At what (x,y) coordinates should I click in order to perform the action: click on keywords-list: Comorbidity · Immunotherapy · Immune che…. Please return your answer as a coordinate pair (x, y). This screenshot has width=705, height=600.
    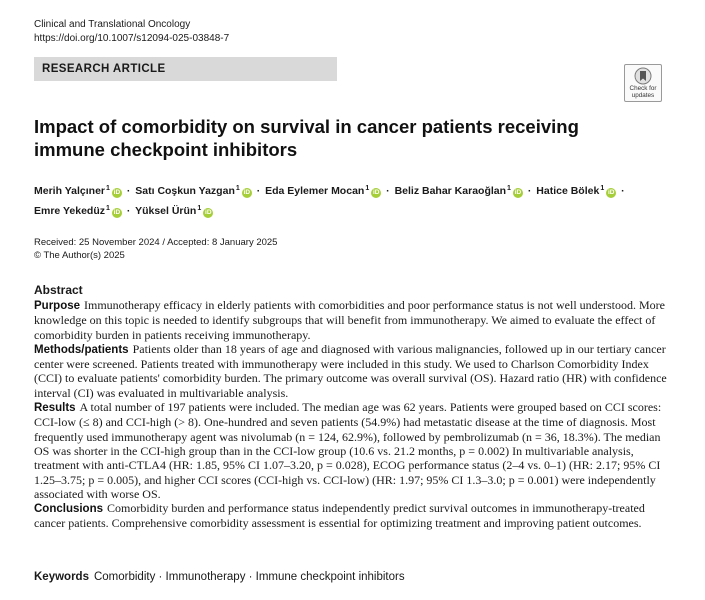
    Looking at the image, I should click on (249, 577).